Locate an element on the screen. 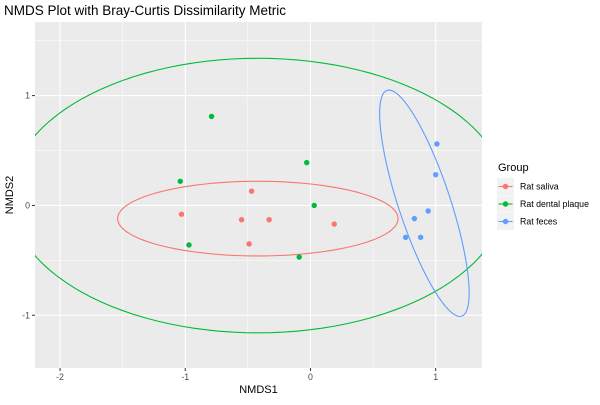 Image resolution: width=600 pixels, height=405 pixels. legend-label-rat-feces: Rat feces is located at coordinates (539, 222).